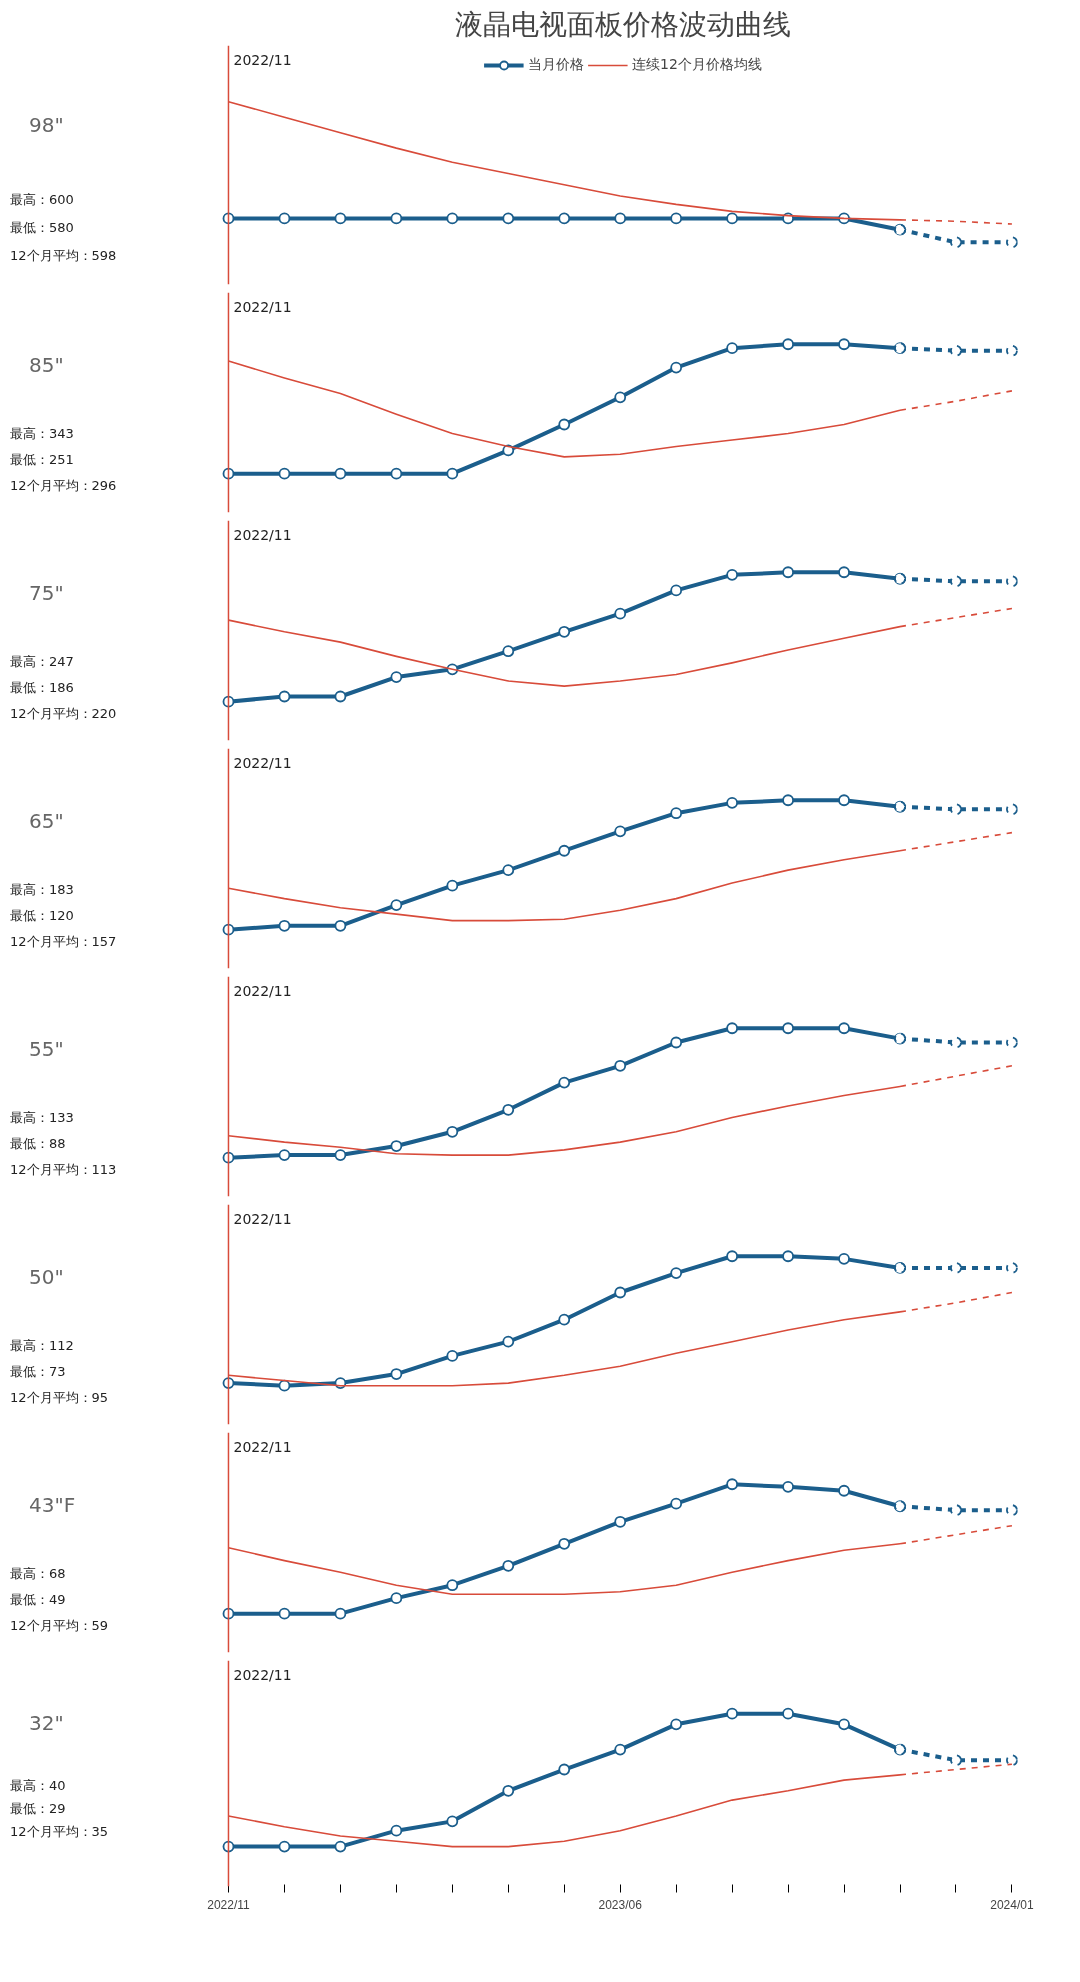 This screenshot has width=1080, height=1982. I want to click on text: 最高：40, so click(38, 1786).